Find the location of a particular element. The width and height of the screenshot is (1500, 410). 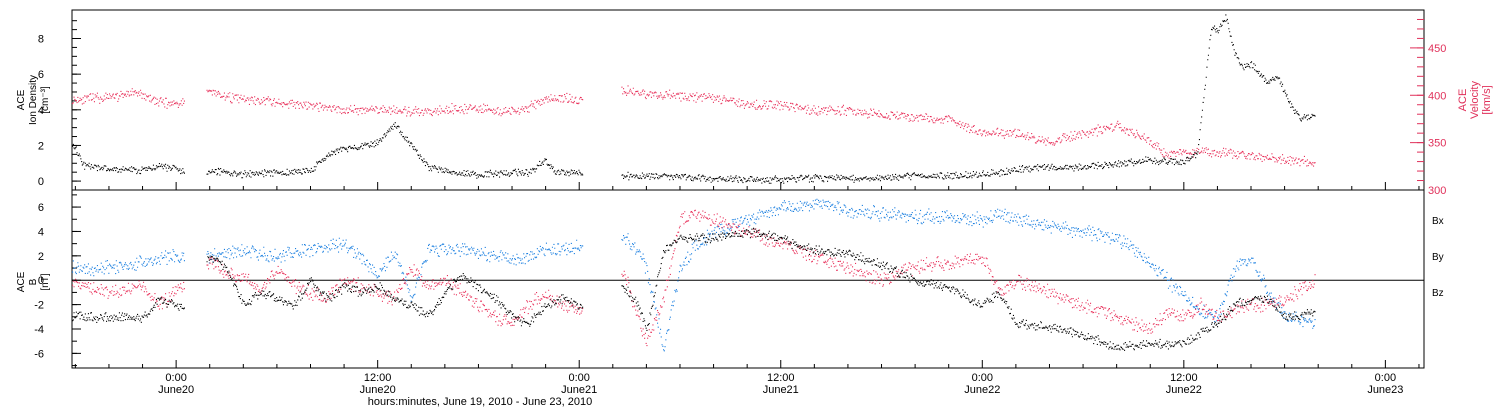

top-right-ylabel-line: ACE is located at coordinates (1463, 100).